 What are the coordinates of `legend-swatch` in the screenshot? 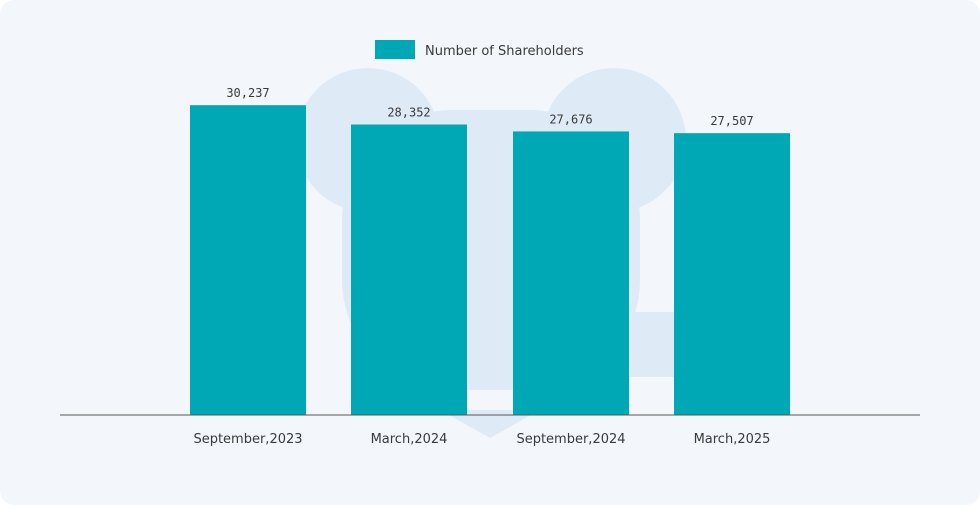 It's located at (395, 49).